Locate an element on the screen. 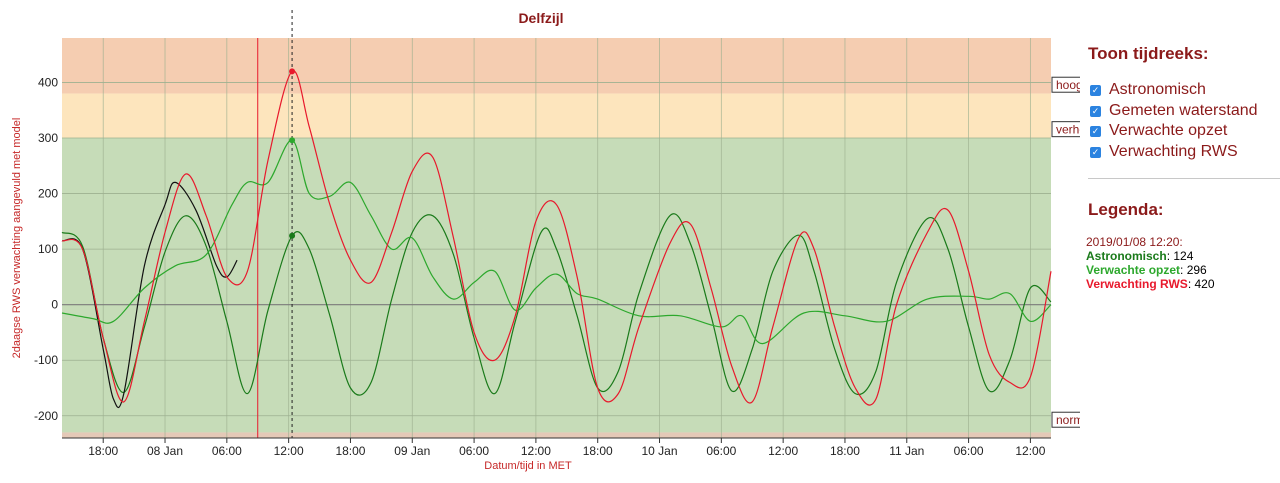 The width and height of the screenshot is (1280, 483). x-tick-label-13: 11 Jan is located at coordinates (906, 451).